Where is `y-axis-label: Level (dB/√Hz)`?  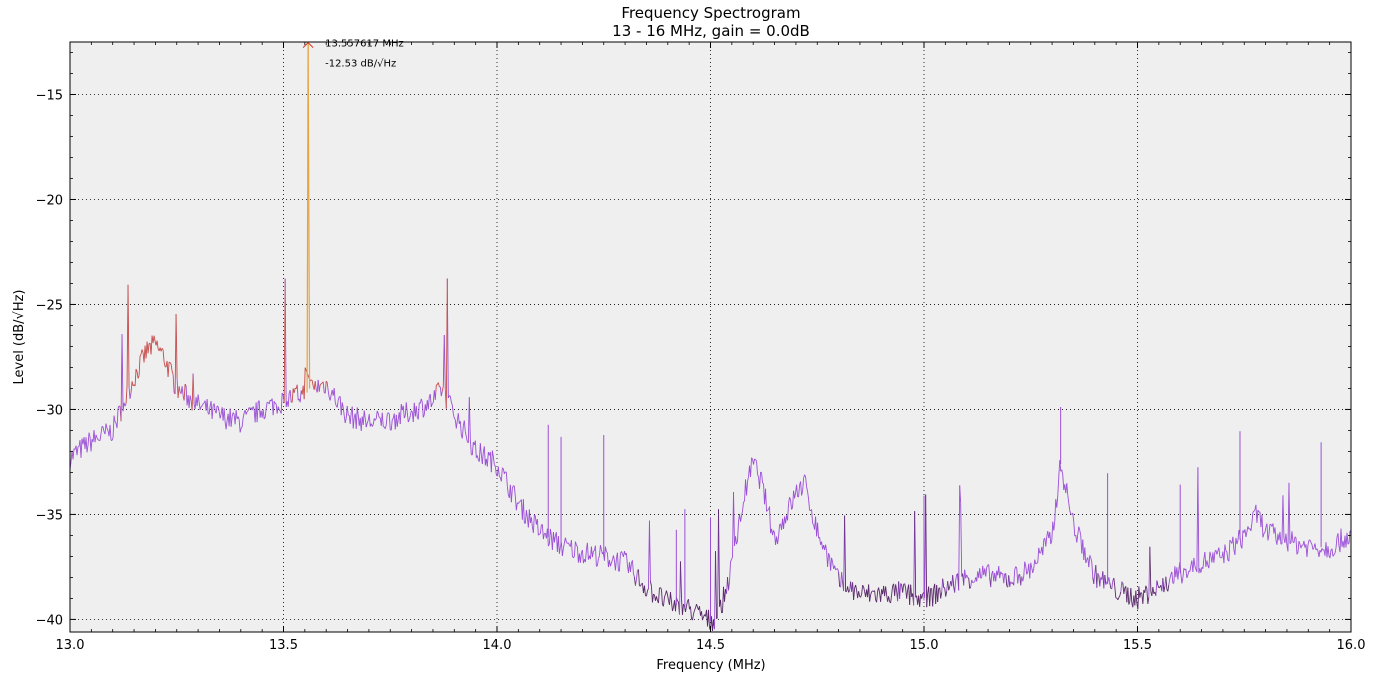
y-axis-label: Level (dB/√Hz) is located at coordinates (19, 336).